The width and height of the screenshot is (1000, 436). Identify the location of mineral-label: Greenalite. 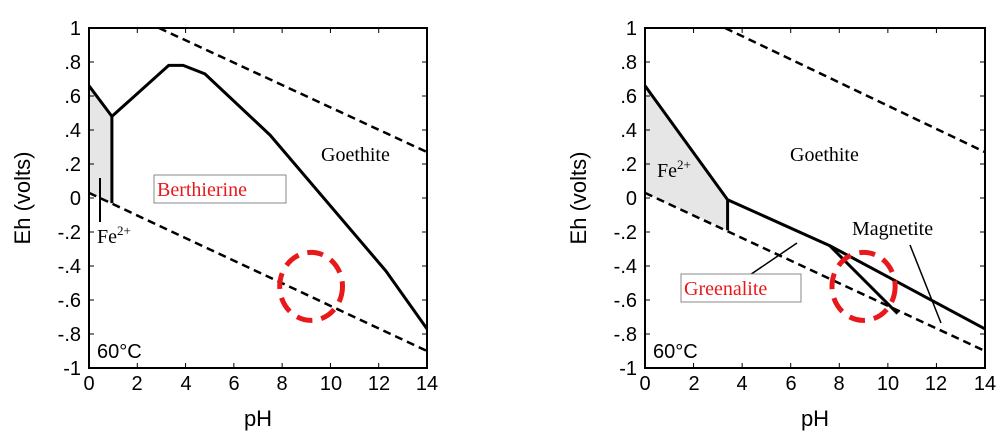
(725, 289).